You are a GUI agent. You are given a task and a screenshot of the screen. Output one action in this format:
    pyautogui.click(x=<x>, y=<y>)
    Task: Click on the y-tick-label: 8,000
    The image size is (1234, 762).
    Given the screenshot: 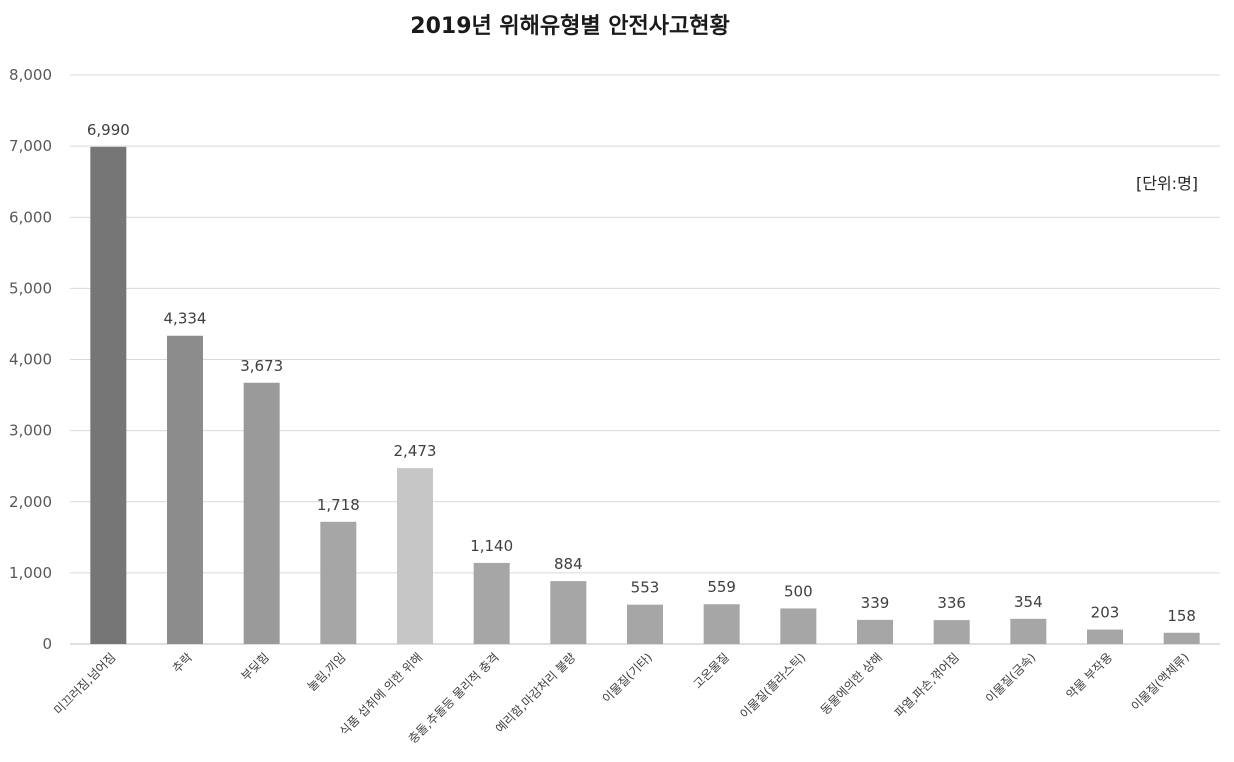 What is the action you would take?
    pyautogui.click(x=30, y=75)
    